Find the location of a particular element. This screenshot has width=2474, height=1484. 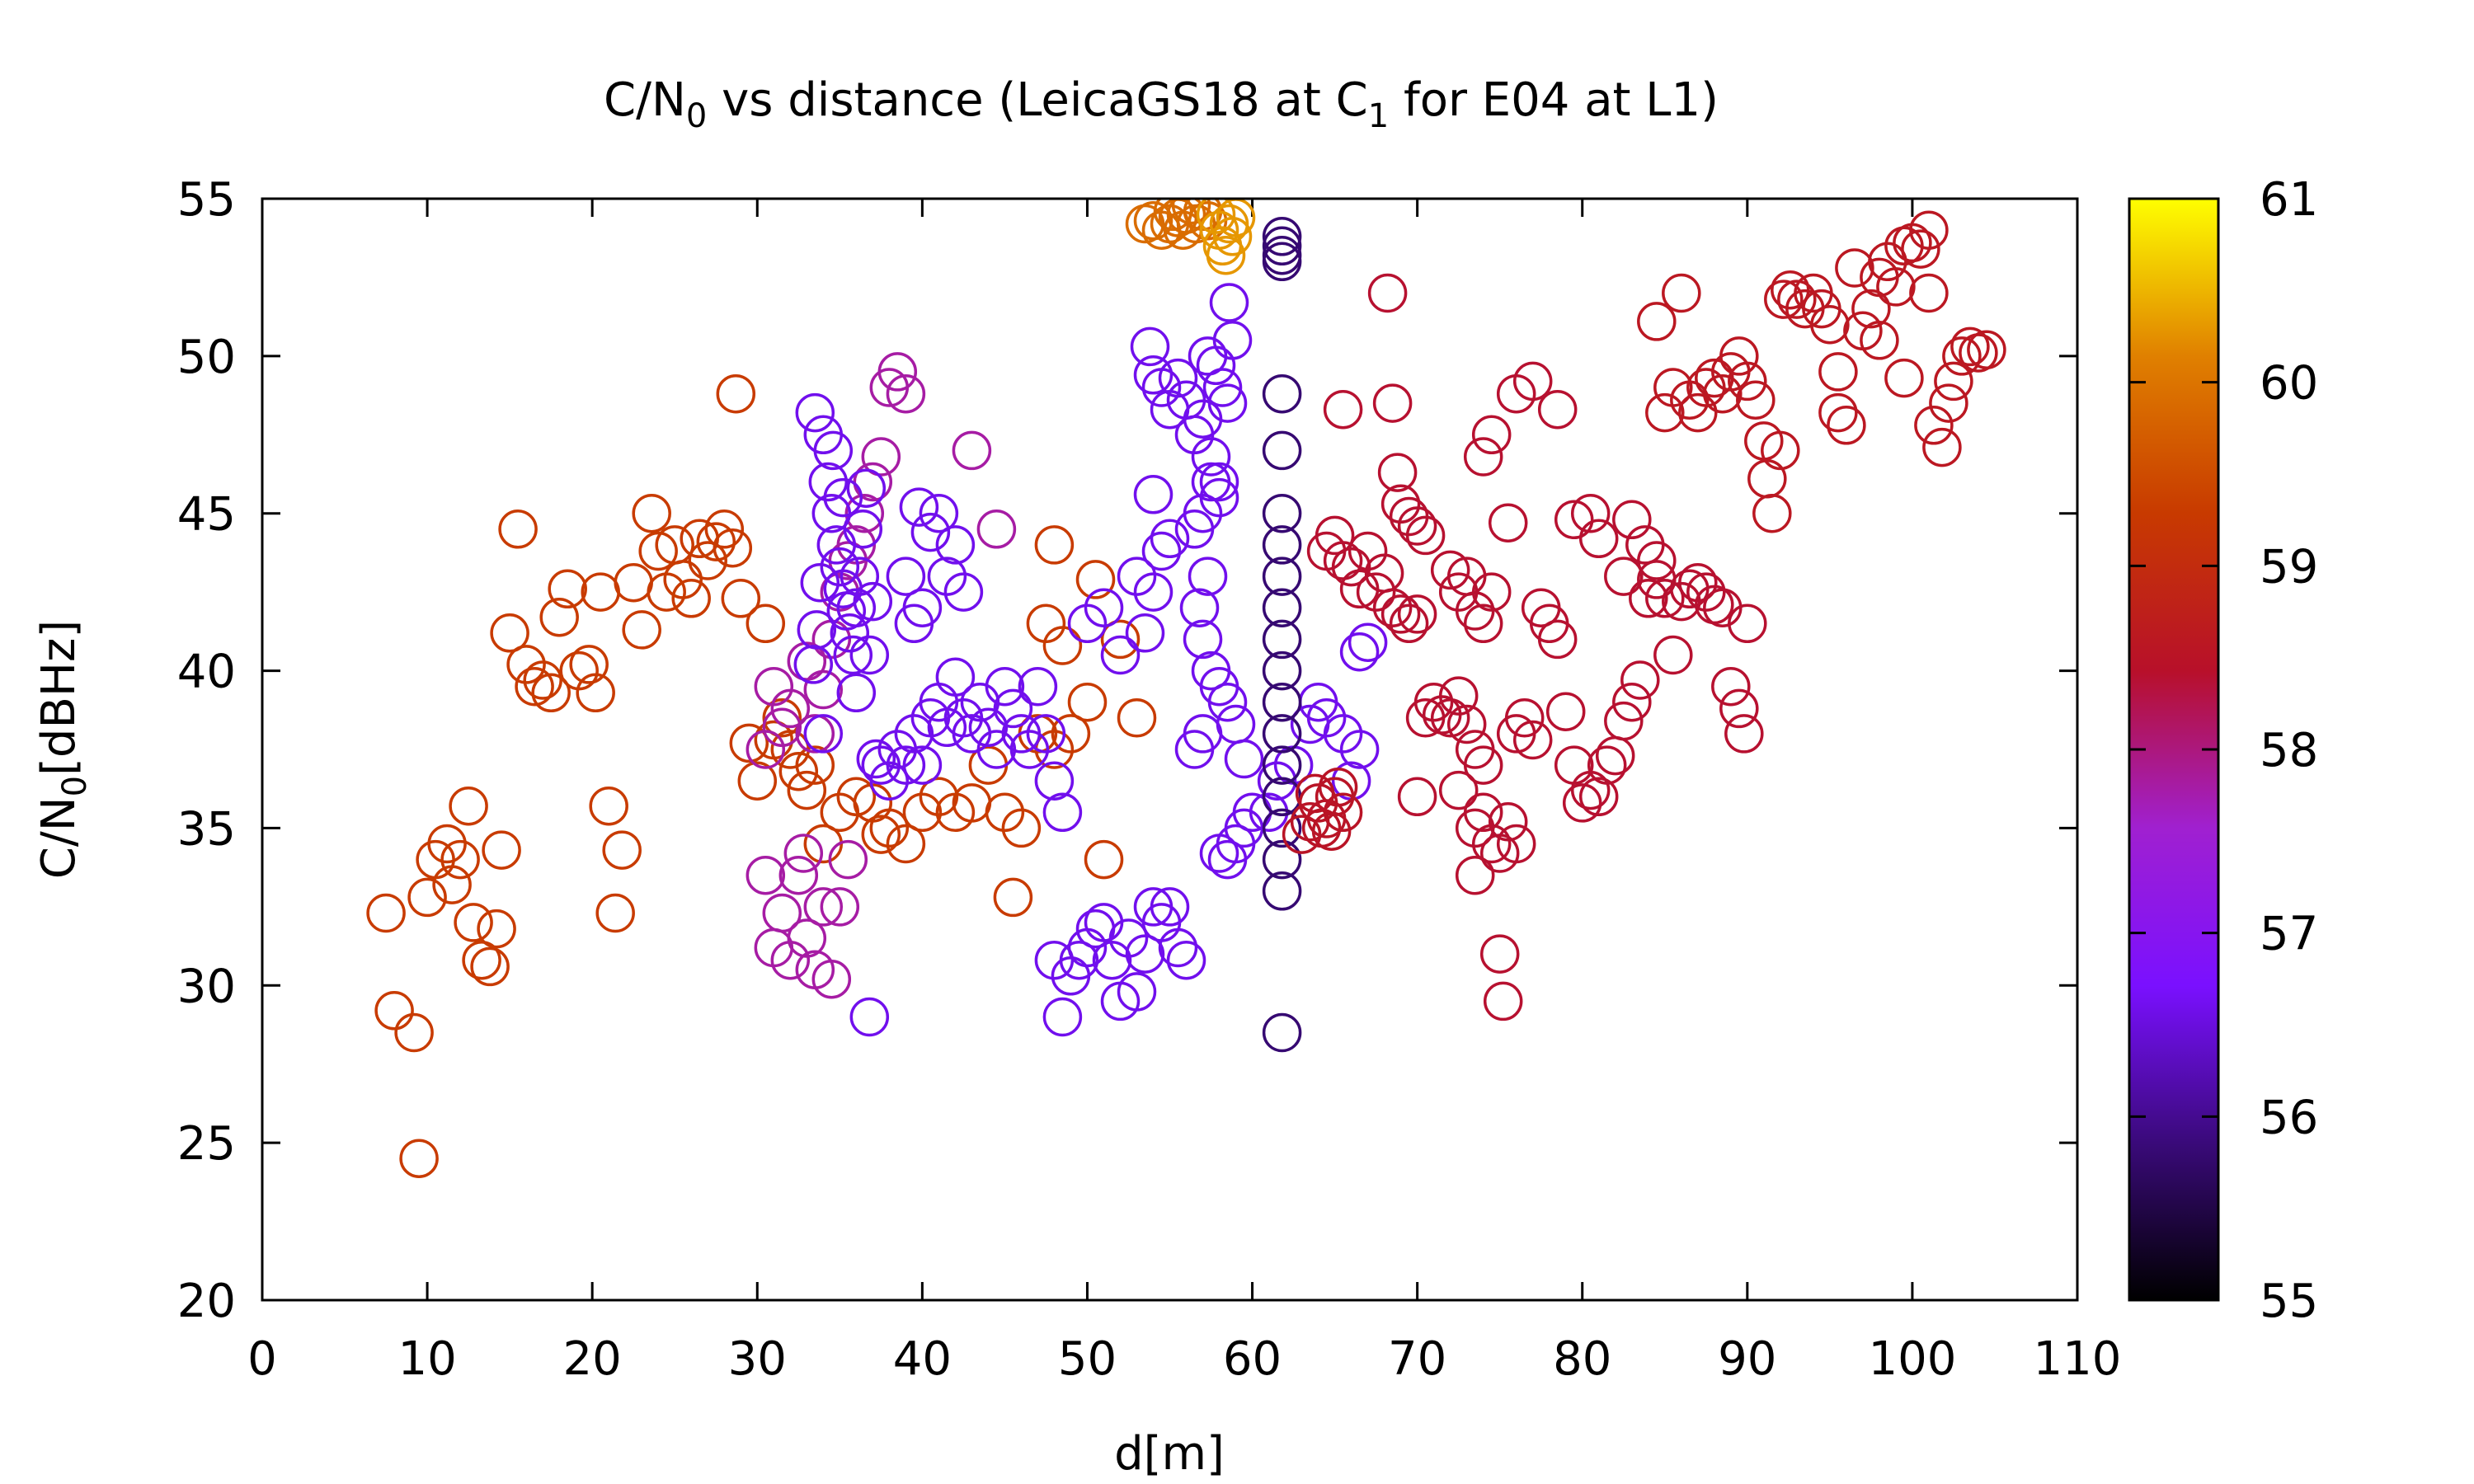

svg-text: C/N0[dBHz] is located at coordinates (63, 749).